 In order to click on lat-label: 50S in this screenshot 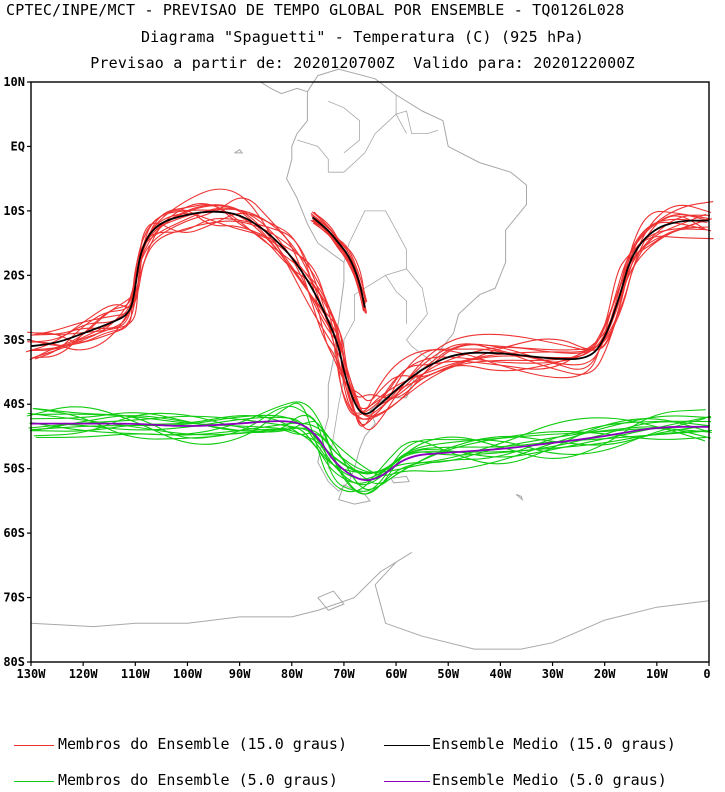, I will do `click(14, 469)`.